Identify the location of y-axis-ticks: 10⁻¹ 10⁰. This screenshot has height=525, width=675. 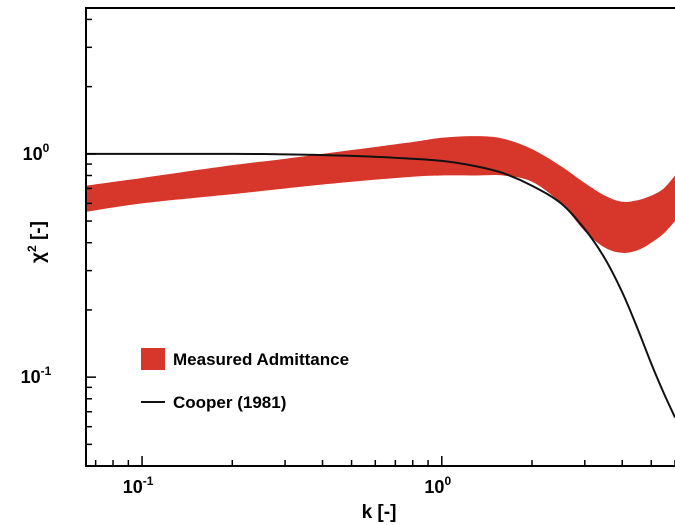
(58, 242).